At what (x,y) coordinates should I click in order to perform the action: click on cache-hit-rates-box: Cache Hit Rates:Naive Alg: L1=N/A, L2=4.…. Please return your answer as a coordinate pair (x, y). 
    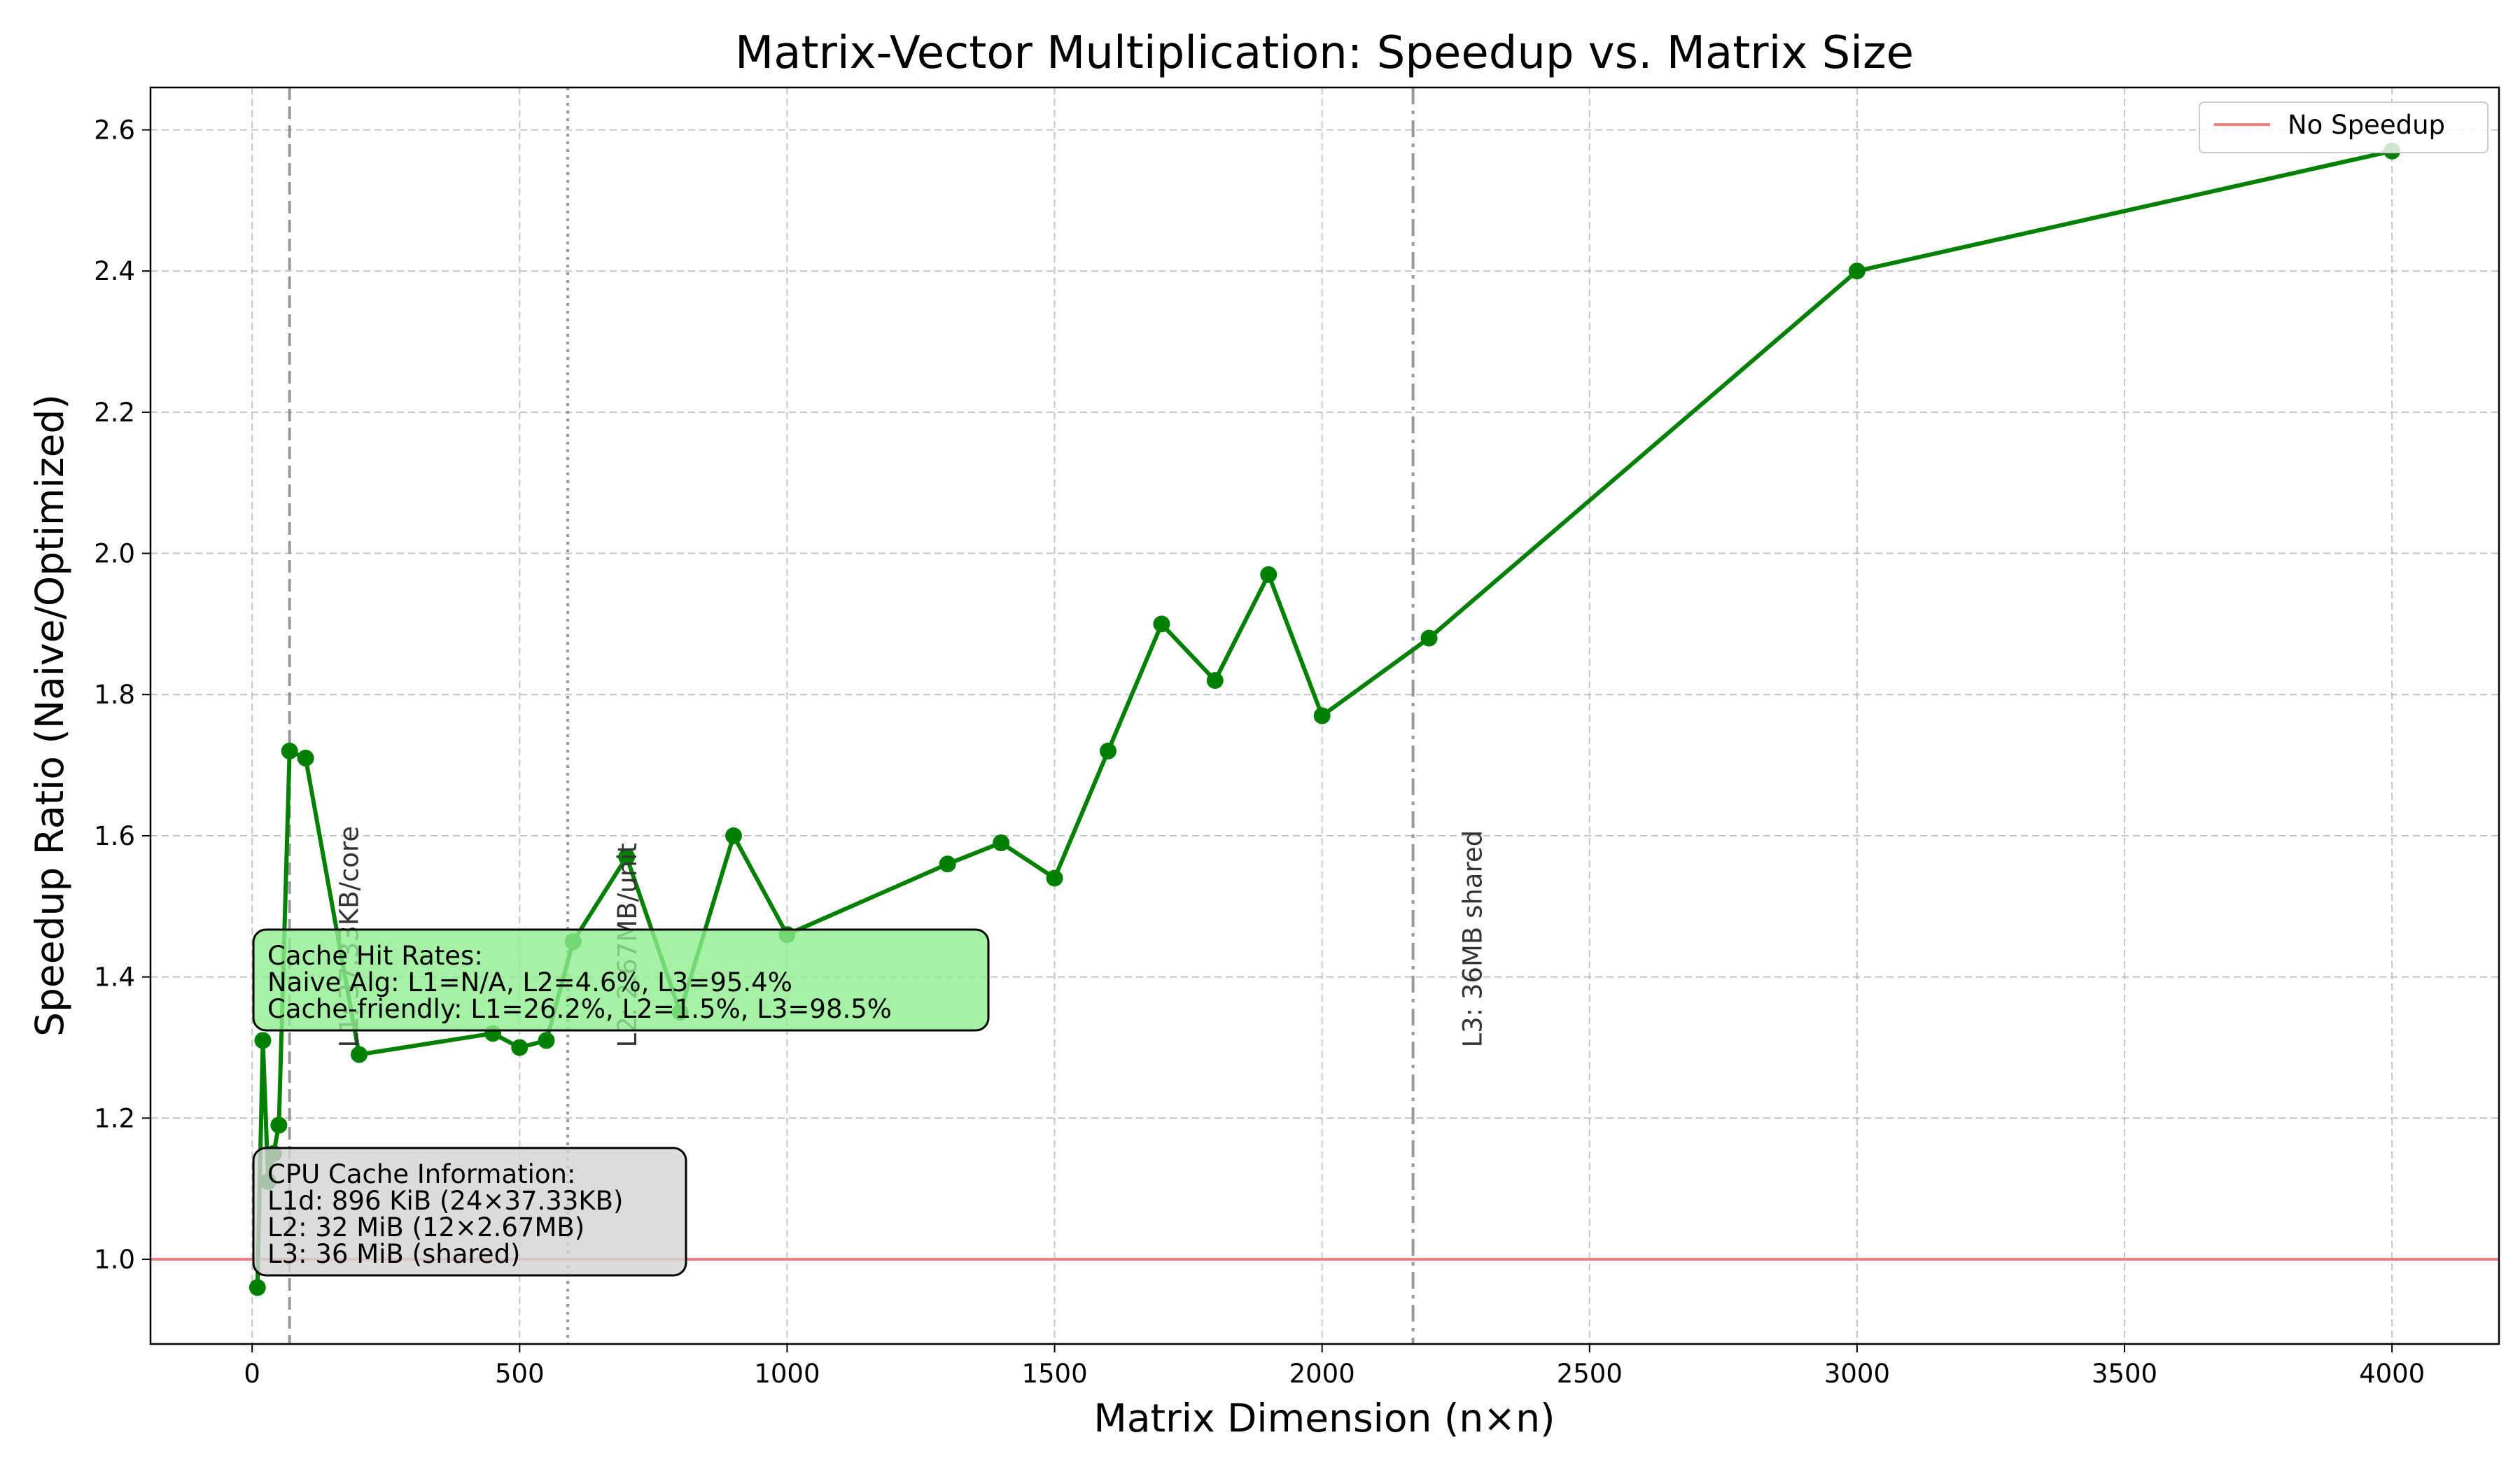
    Looking at the image, I should click on (621, 980).